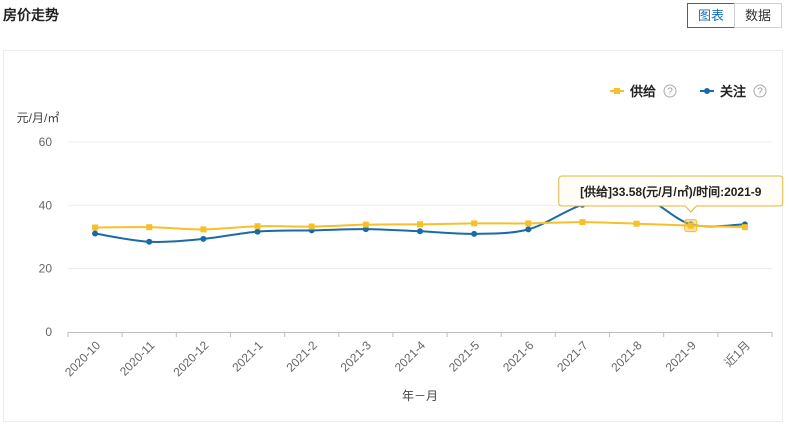 The image size is (790, 429). I want to click on legend-supply-label: 供给, so click(642, 91).